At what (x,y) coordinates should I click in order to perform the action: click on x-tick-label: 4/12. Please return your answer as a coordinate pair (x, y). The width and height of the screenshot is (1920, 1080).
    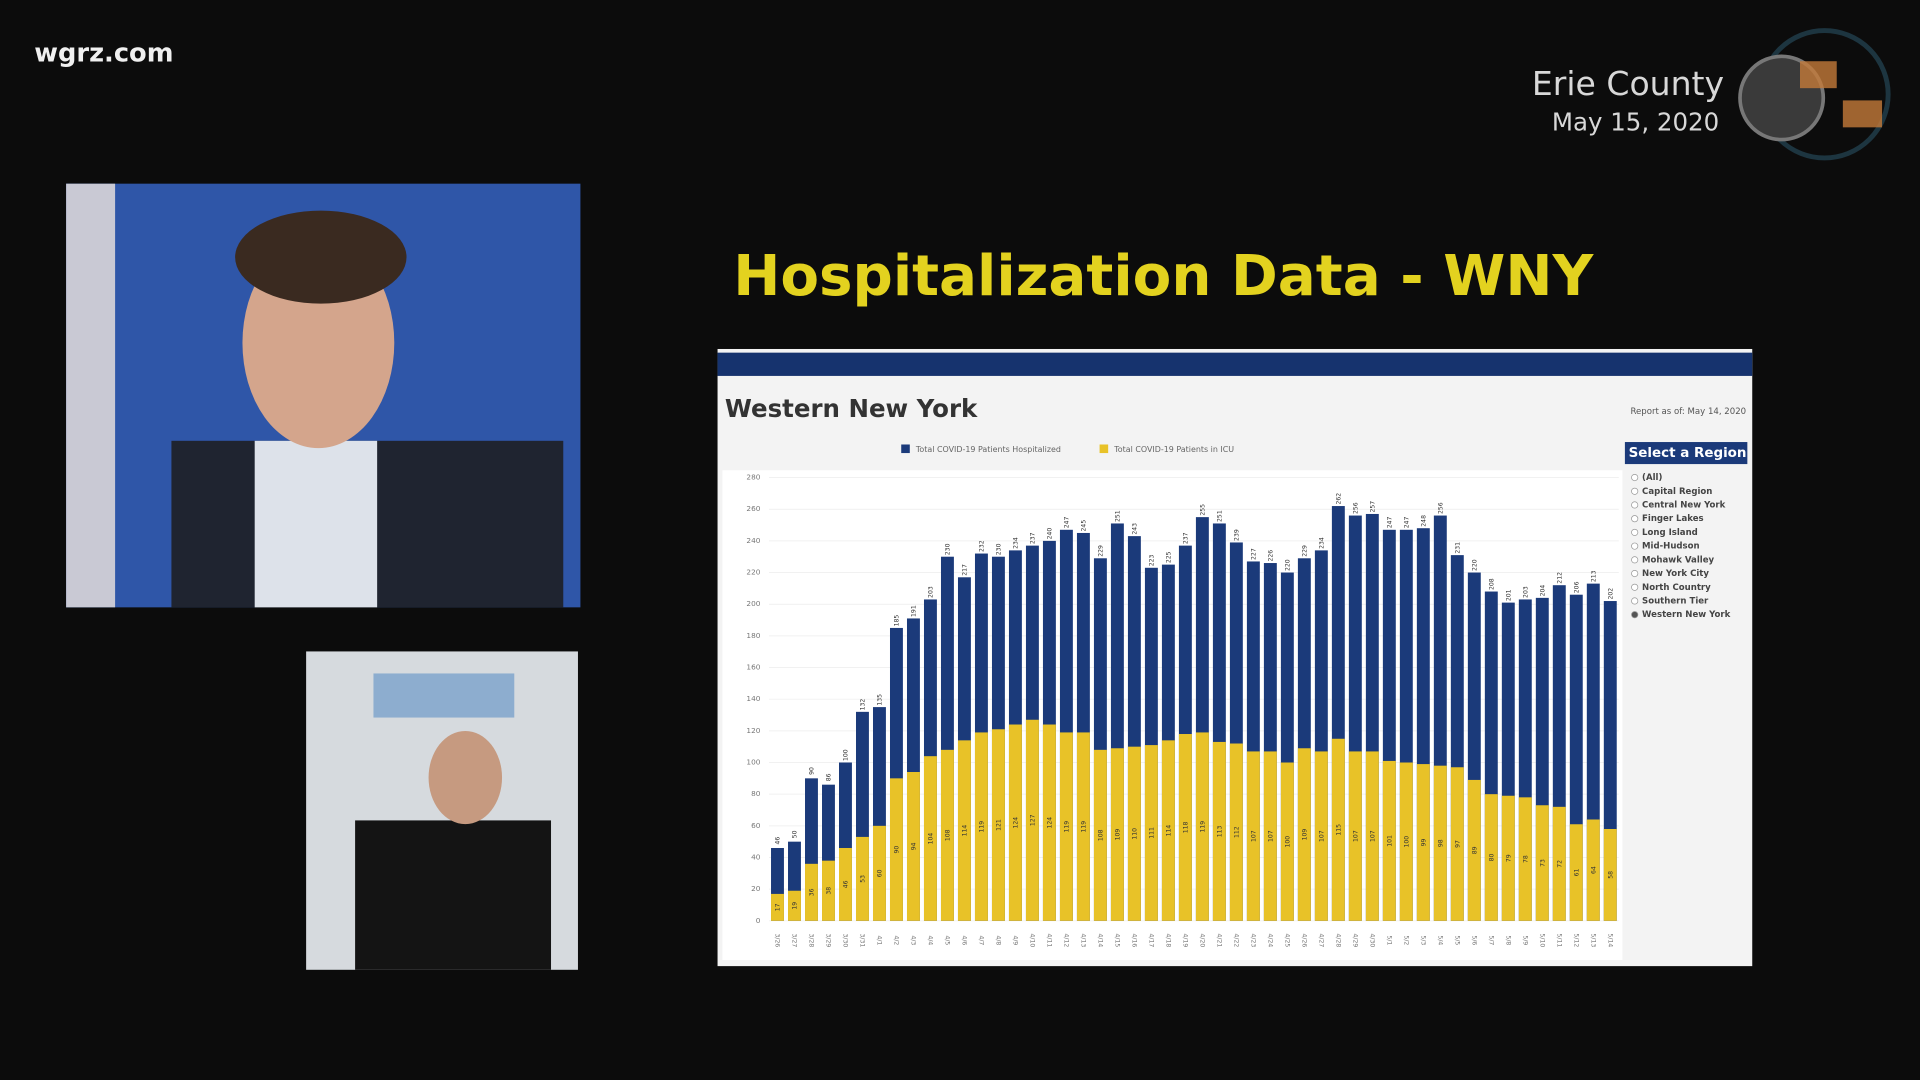
    Looking at the image, I should click on (1065, 941).